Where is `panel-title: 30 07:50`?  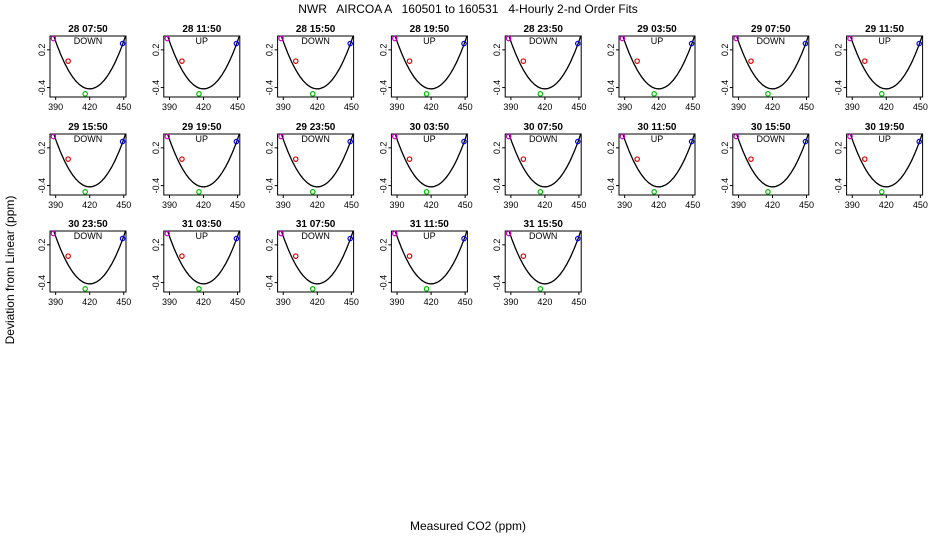
panel-title: 30 07:50 is located at coordinates (543, 127).